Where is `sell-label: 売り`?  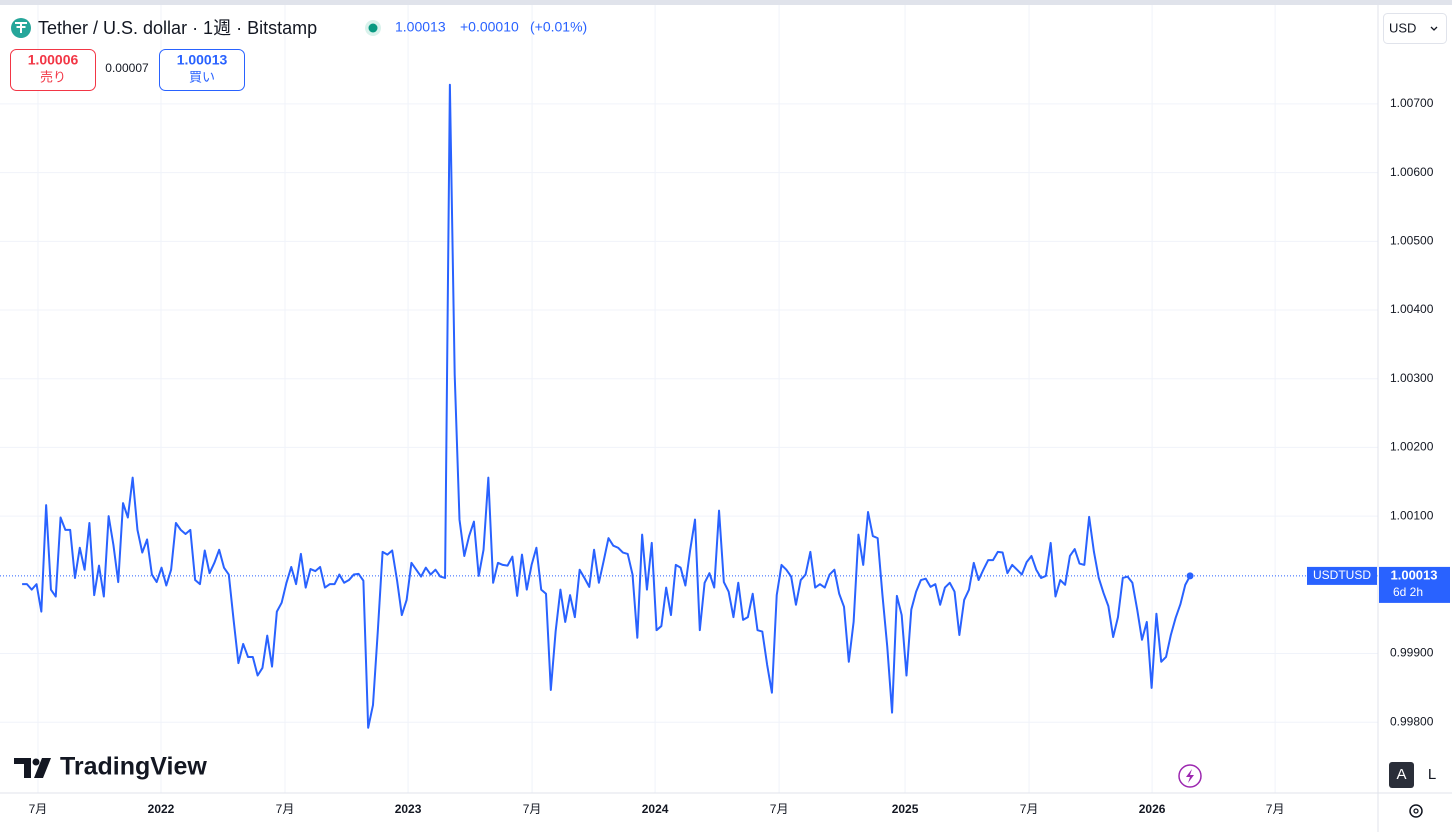
sell-label: 売り is located at coordinates (53, 76).